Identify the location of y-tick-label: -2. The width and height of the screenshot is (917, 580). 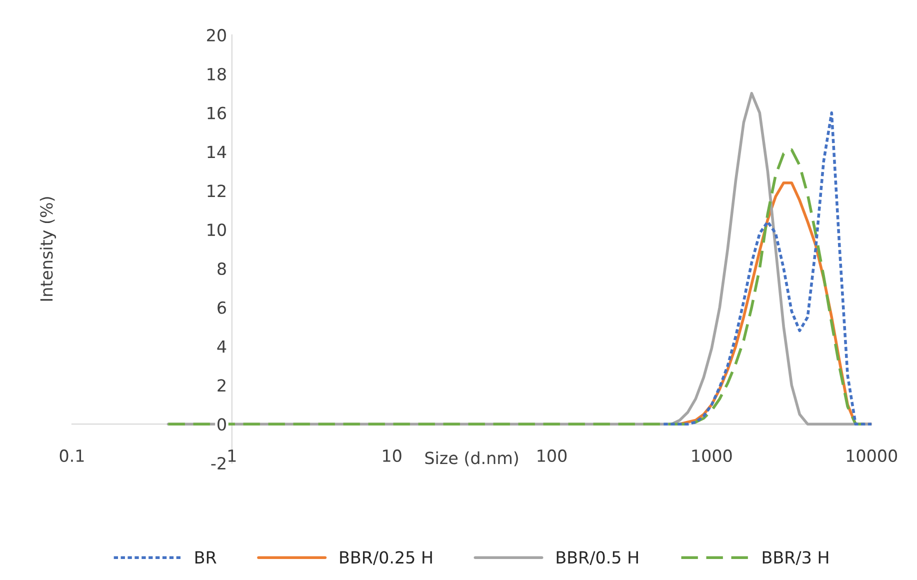
(218, 463).